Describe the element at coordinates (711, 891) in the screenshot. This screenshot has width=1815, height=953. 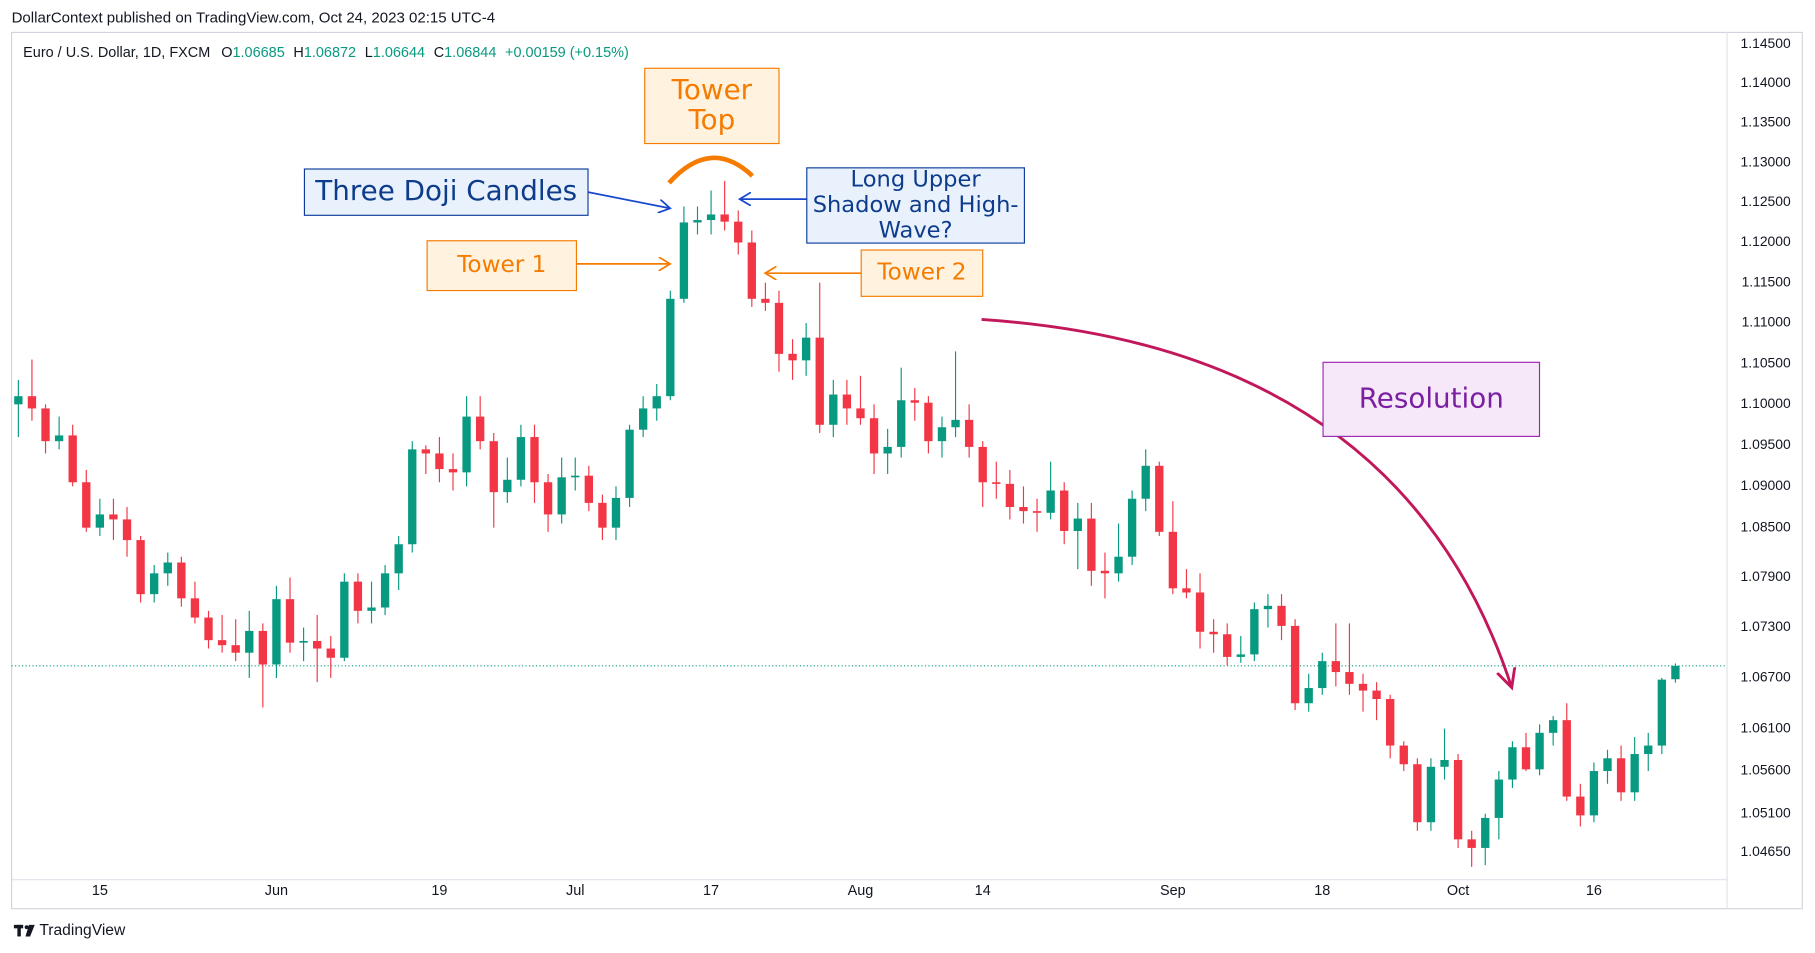
I see `x-tick-label: 17` at that location.